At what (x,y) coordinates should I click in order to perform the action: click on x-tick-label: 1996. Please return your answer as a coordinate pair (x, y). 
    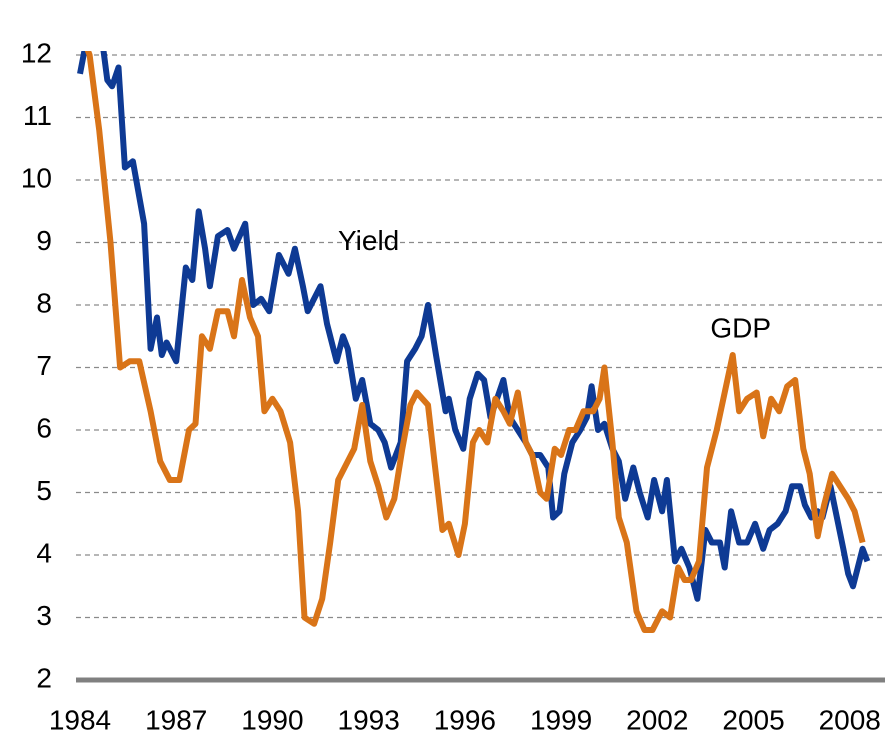
    Looking at the image, I should click on (465, 719).